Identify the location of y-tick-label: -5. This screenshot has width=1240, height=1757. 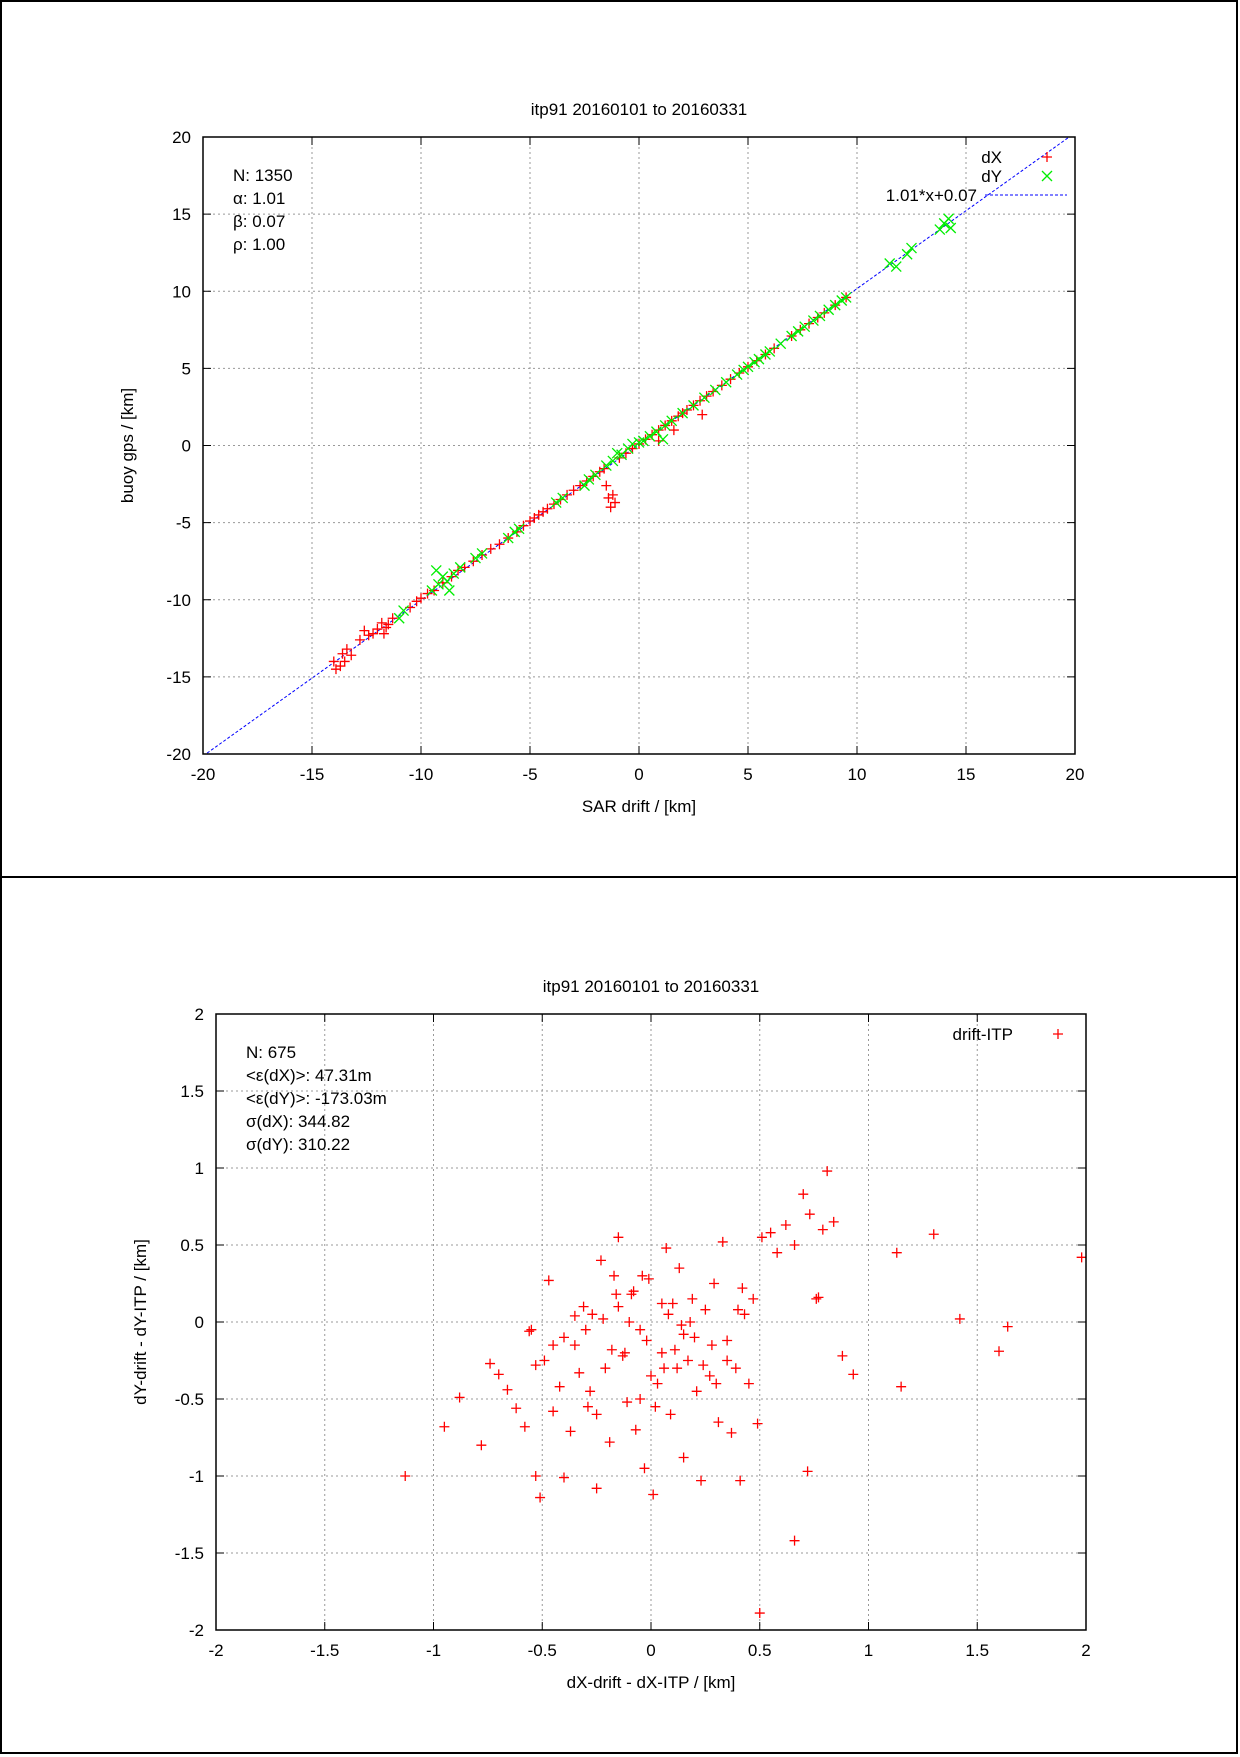
(183, 523).